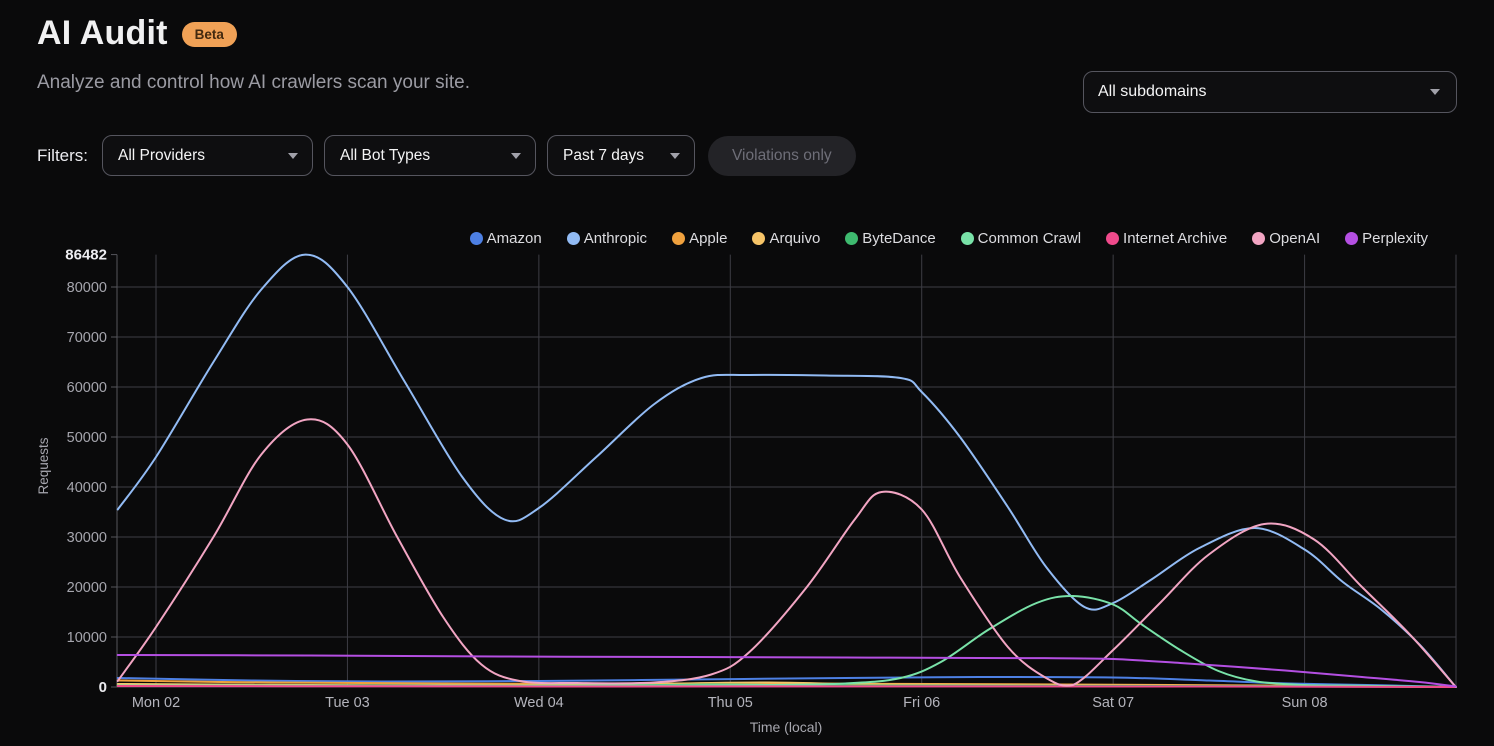  What do you see at coordinates (1152, 91) in the screenshot?
I see `subdomain-dropdown-value: All subdomains` at bounding box center [1152, 91].